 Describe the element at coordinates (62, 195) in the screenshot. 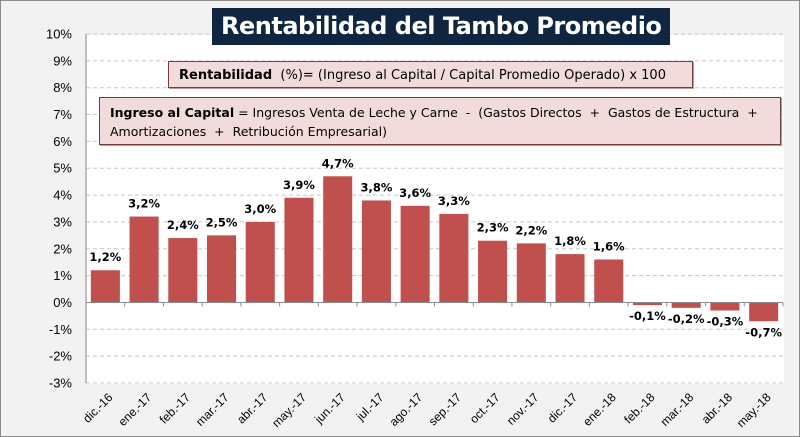

I see `y-tick-label: 4%` at that location.